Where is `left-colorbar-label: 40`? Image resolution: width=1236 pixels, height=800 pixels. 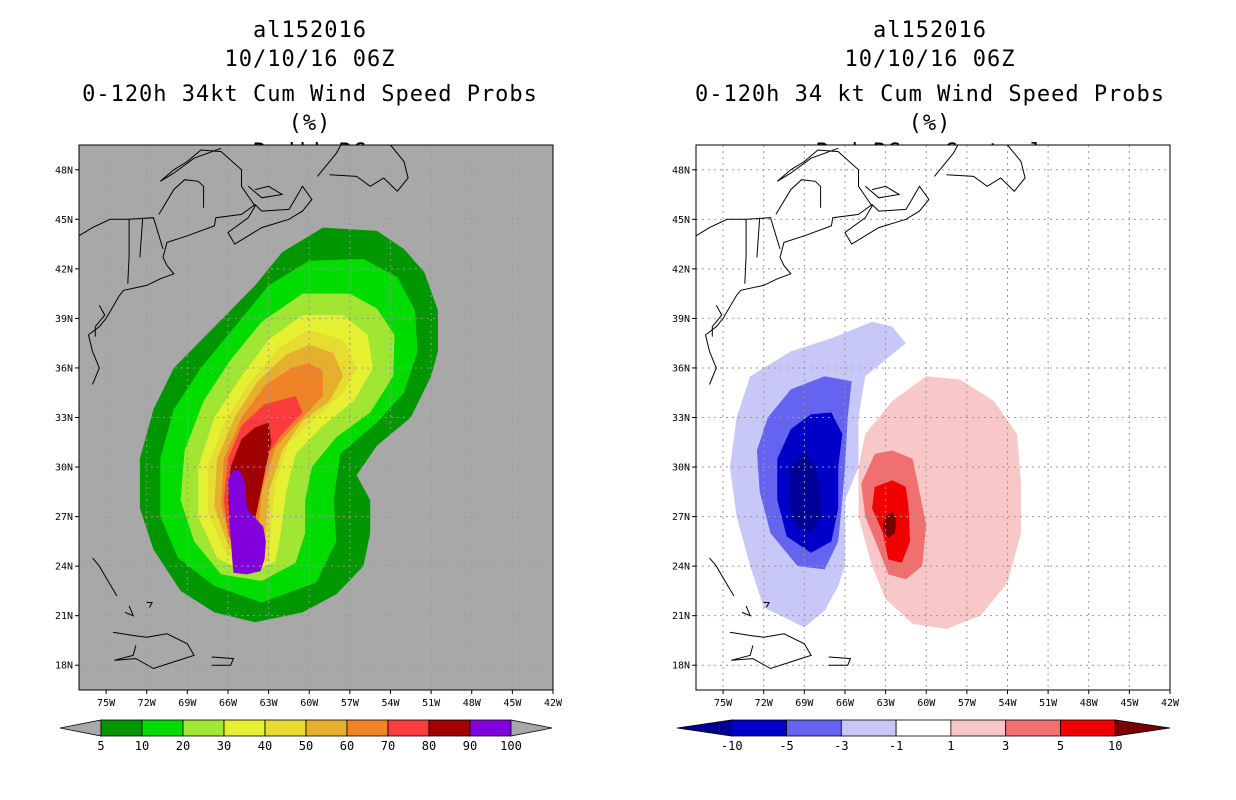 left-colorbar-label: 40 is located at coordinates (265, 746).